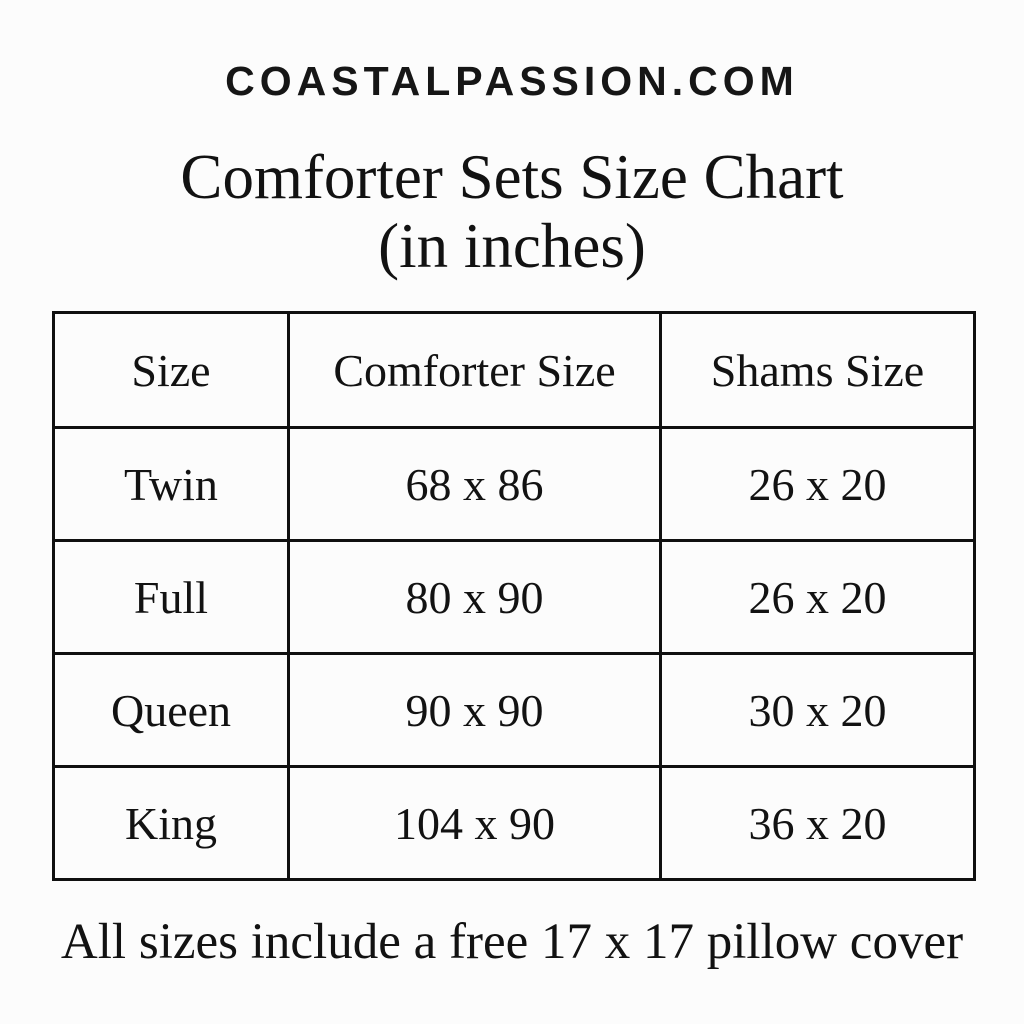 This screenshot has height=1024, width=1024. What do you see at coordinates (817, 710) in the screenshot?
I see `cell-shams-size: 30 x 20` at bounding box center [817, 710].